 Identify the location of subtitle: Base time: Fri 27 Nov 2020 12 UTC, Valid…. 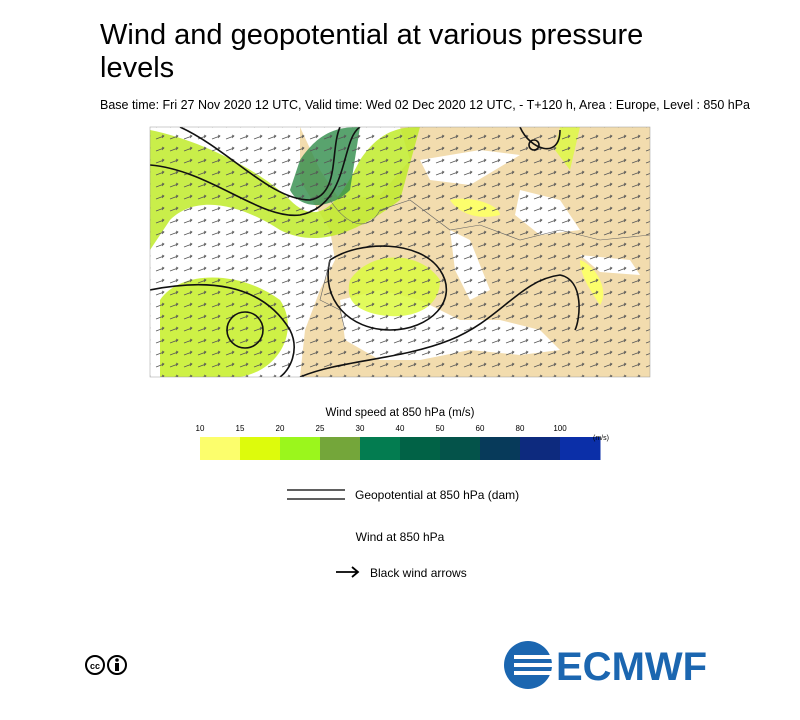
(425, 105).